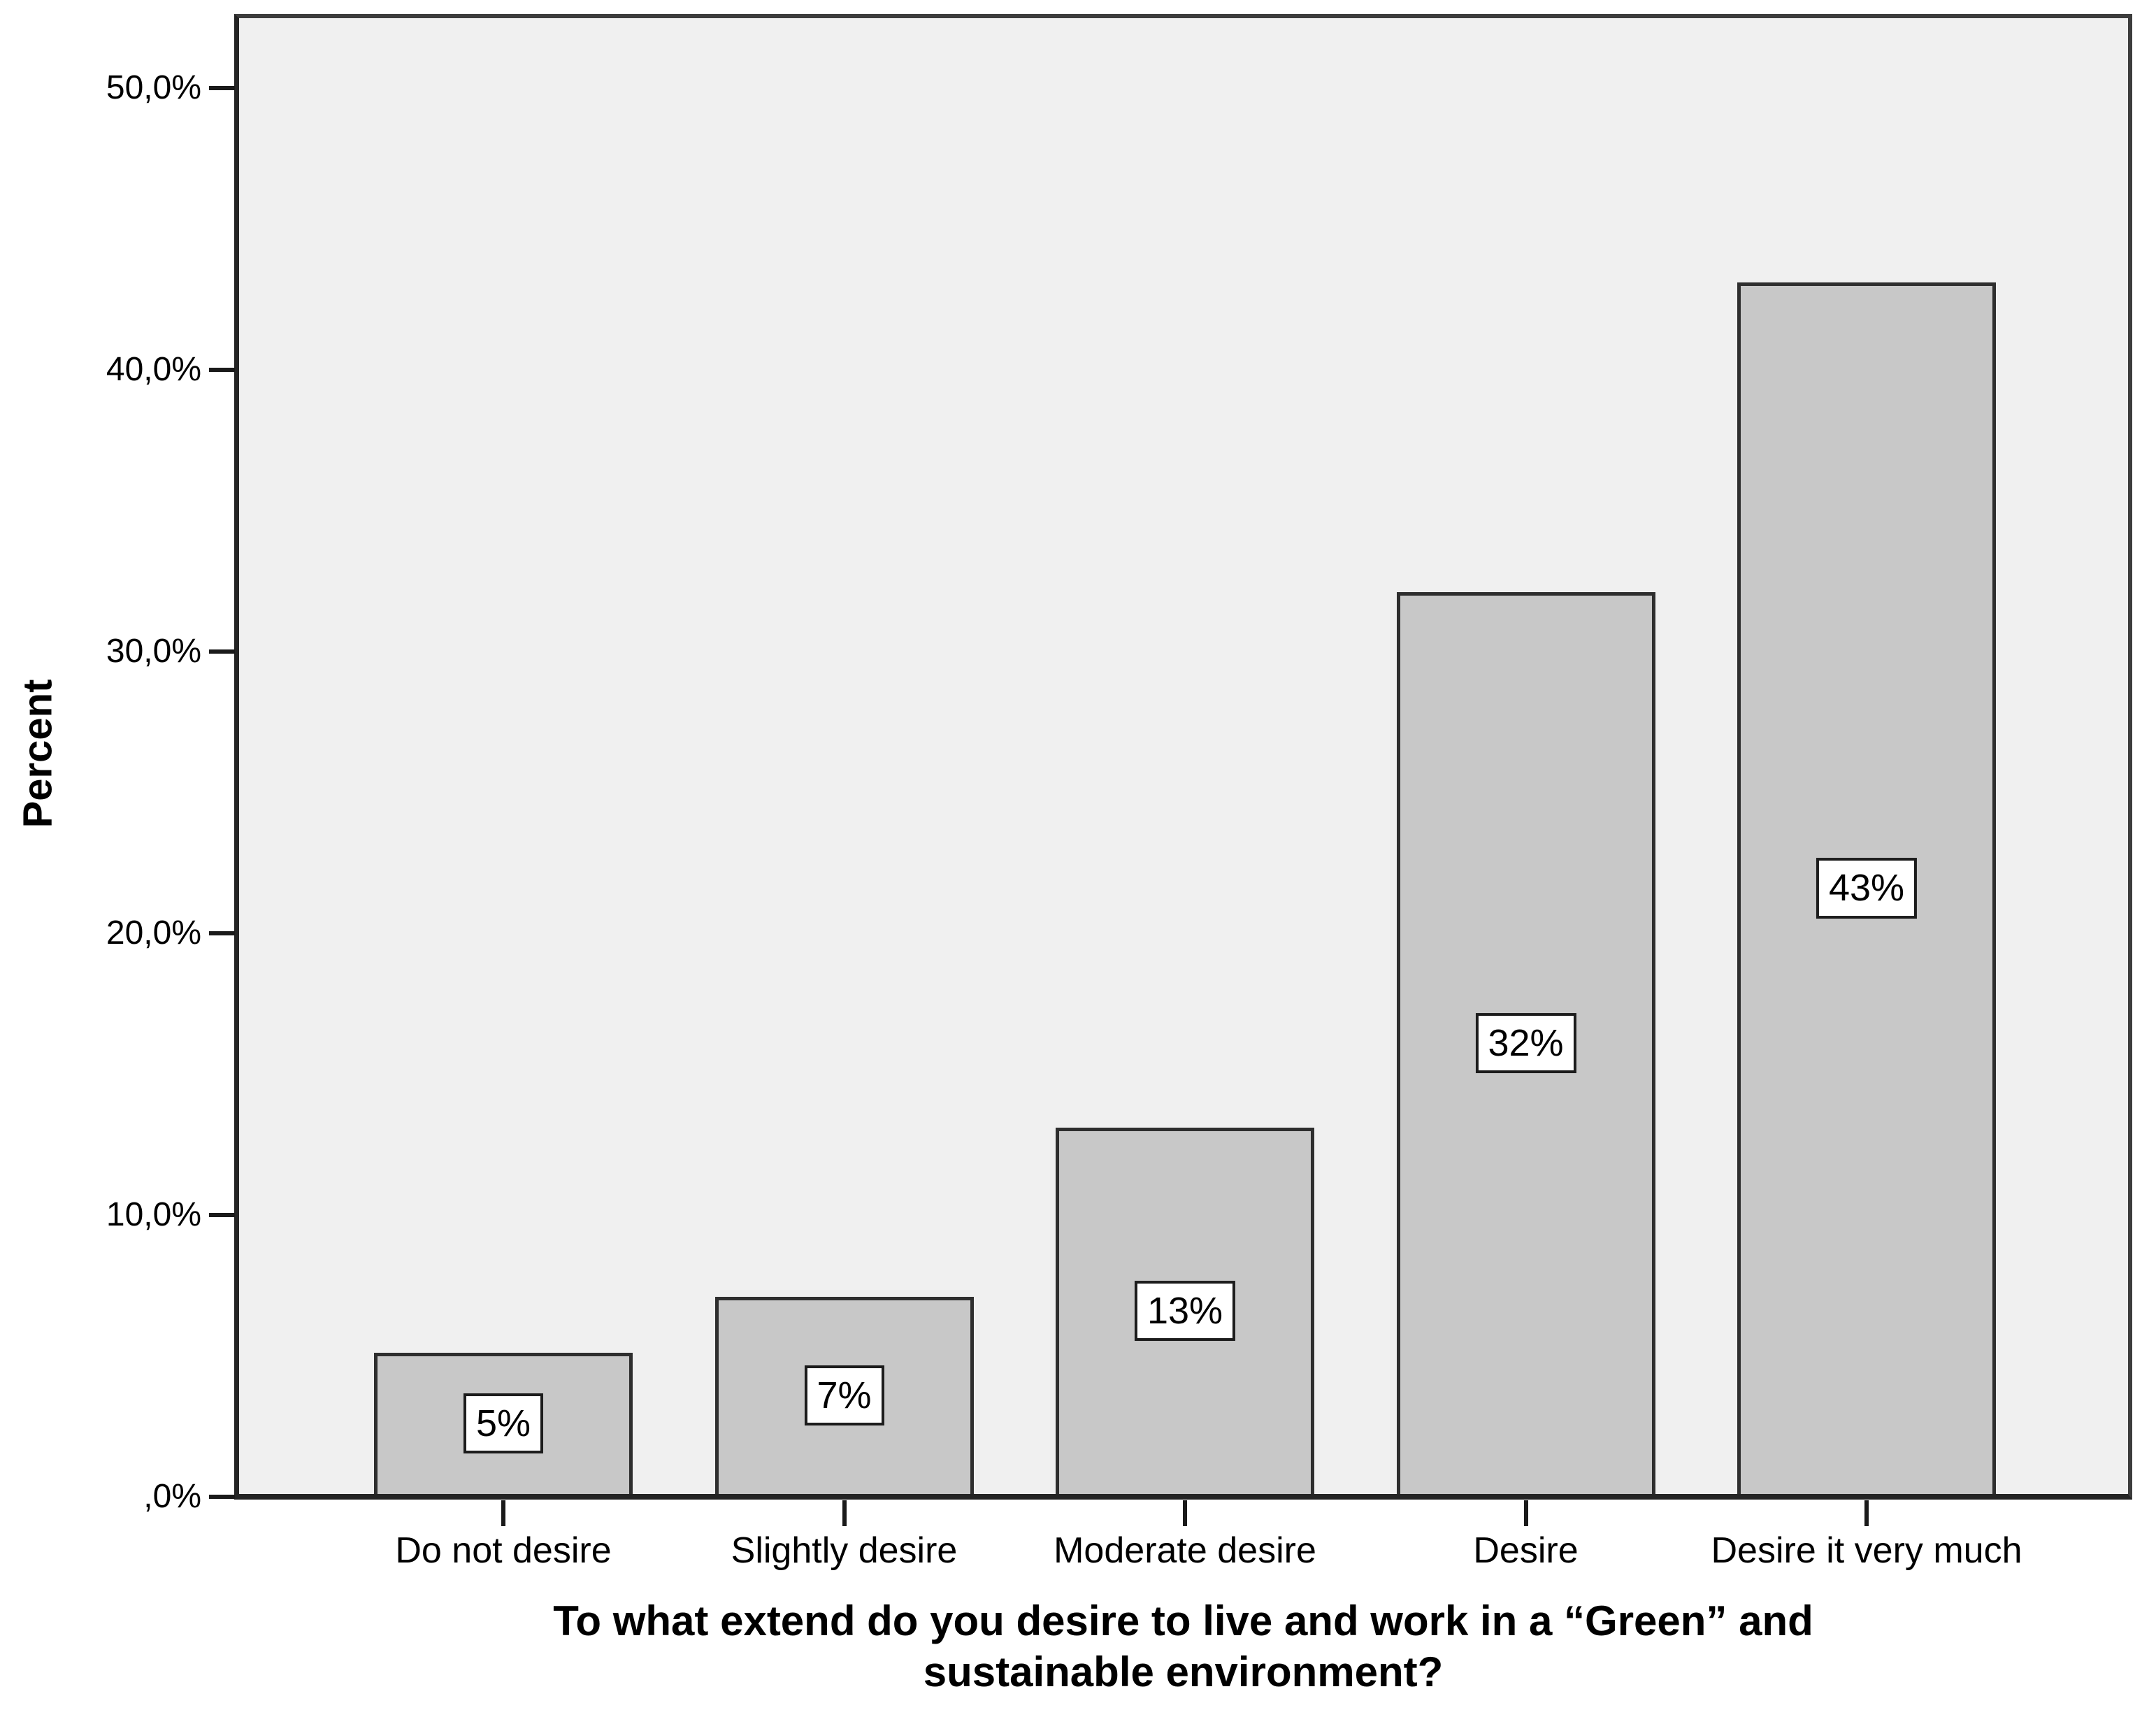  I want to click on y-tick-label: 40,0%, so click(153, 370).